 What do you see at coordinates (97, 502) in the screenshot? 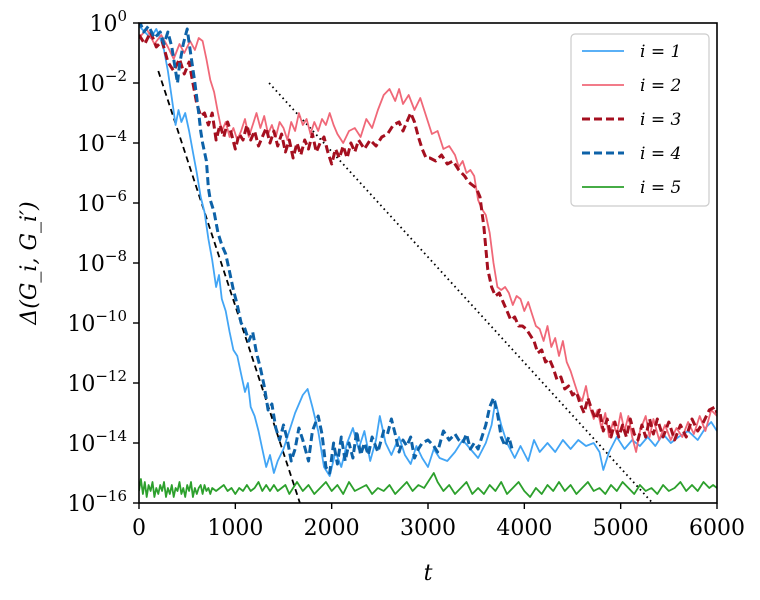
I see `y-tick-label: 10⁻¹⁶` at bounding box center [97, 502].